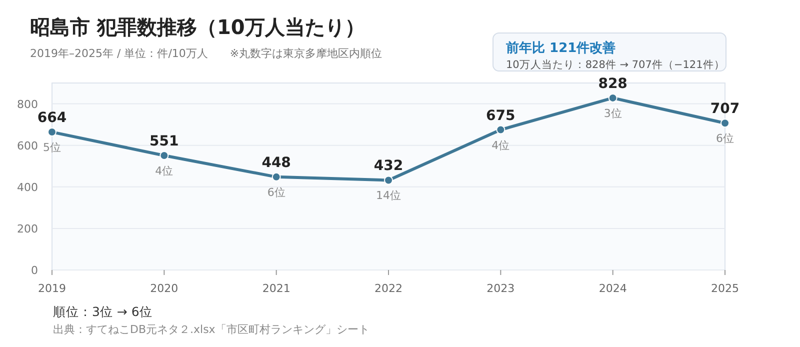 This screenshot has width=800, height=347. I want to click on y-tick-label: 200, so click(27, 229).